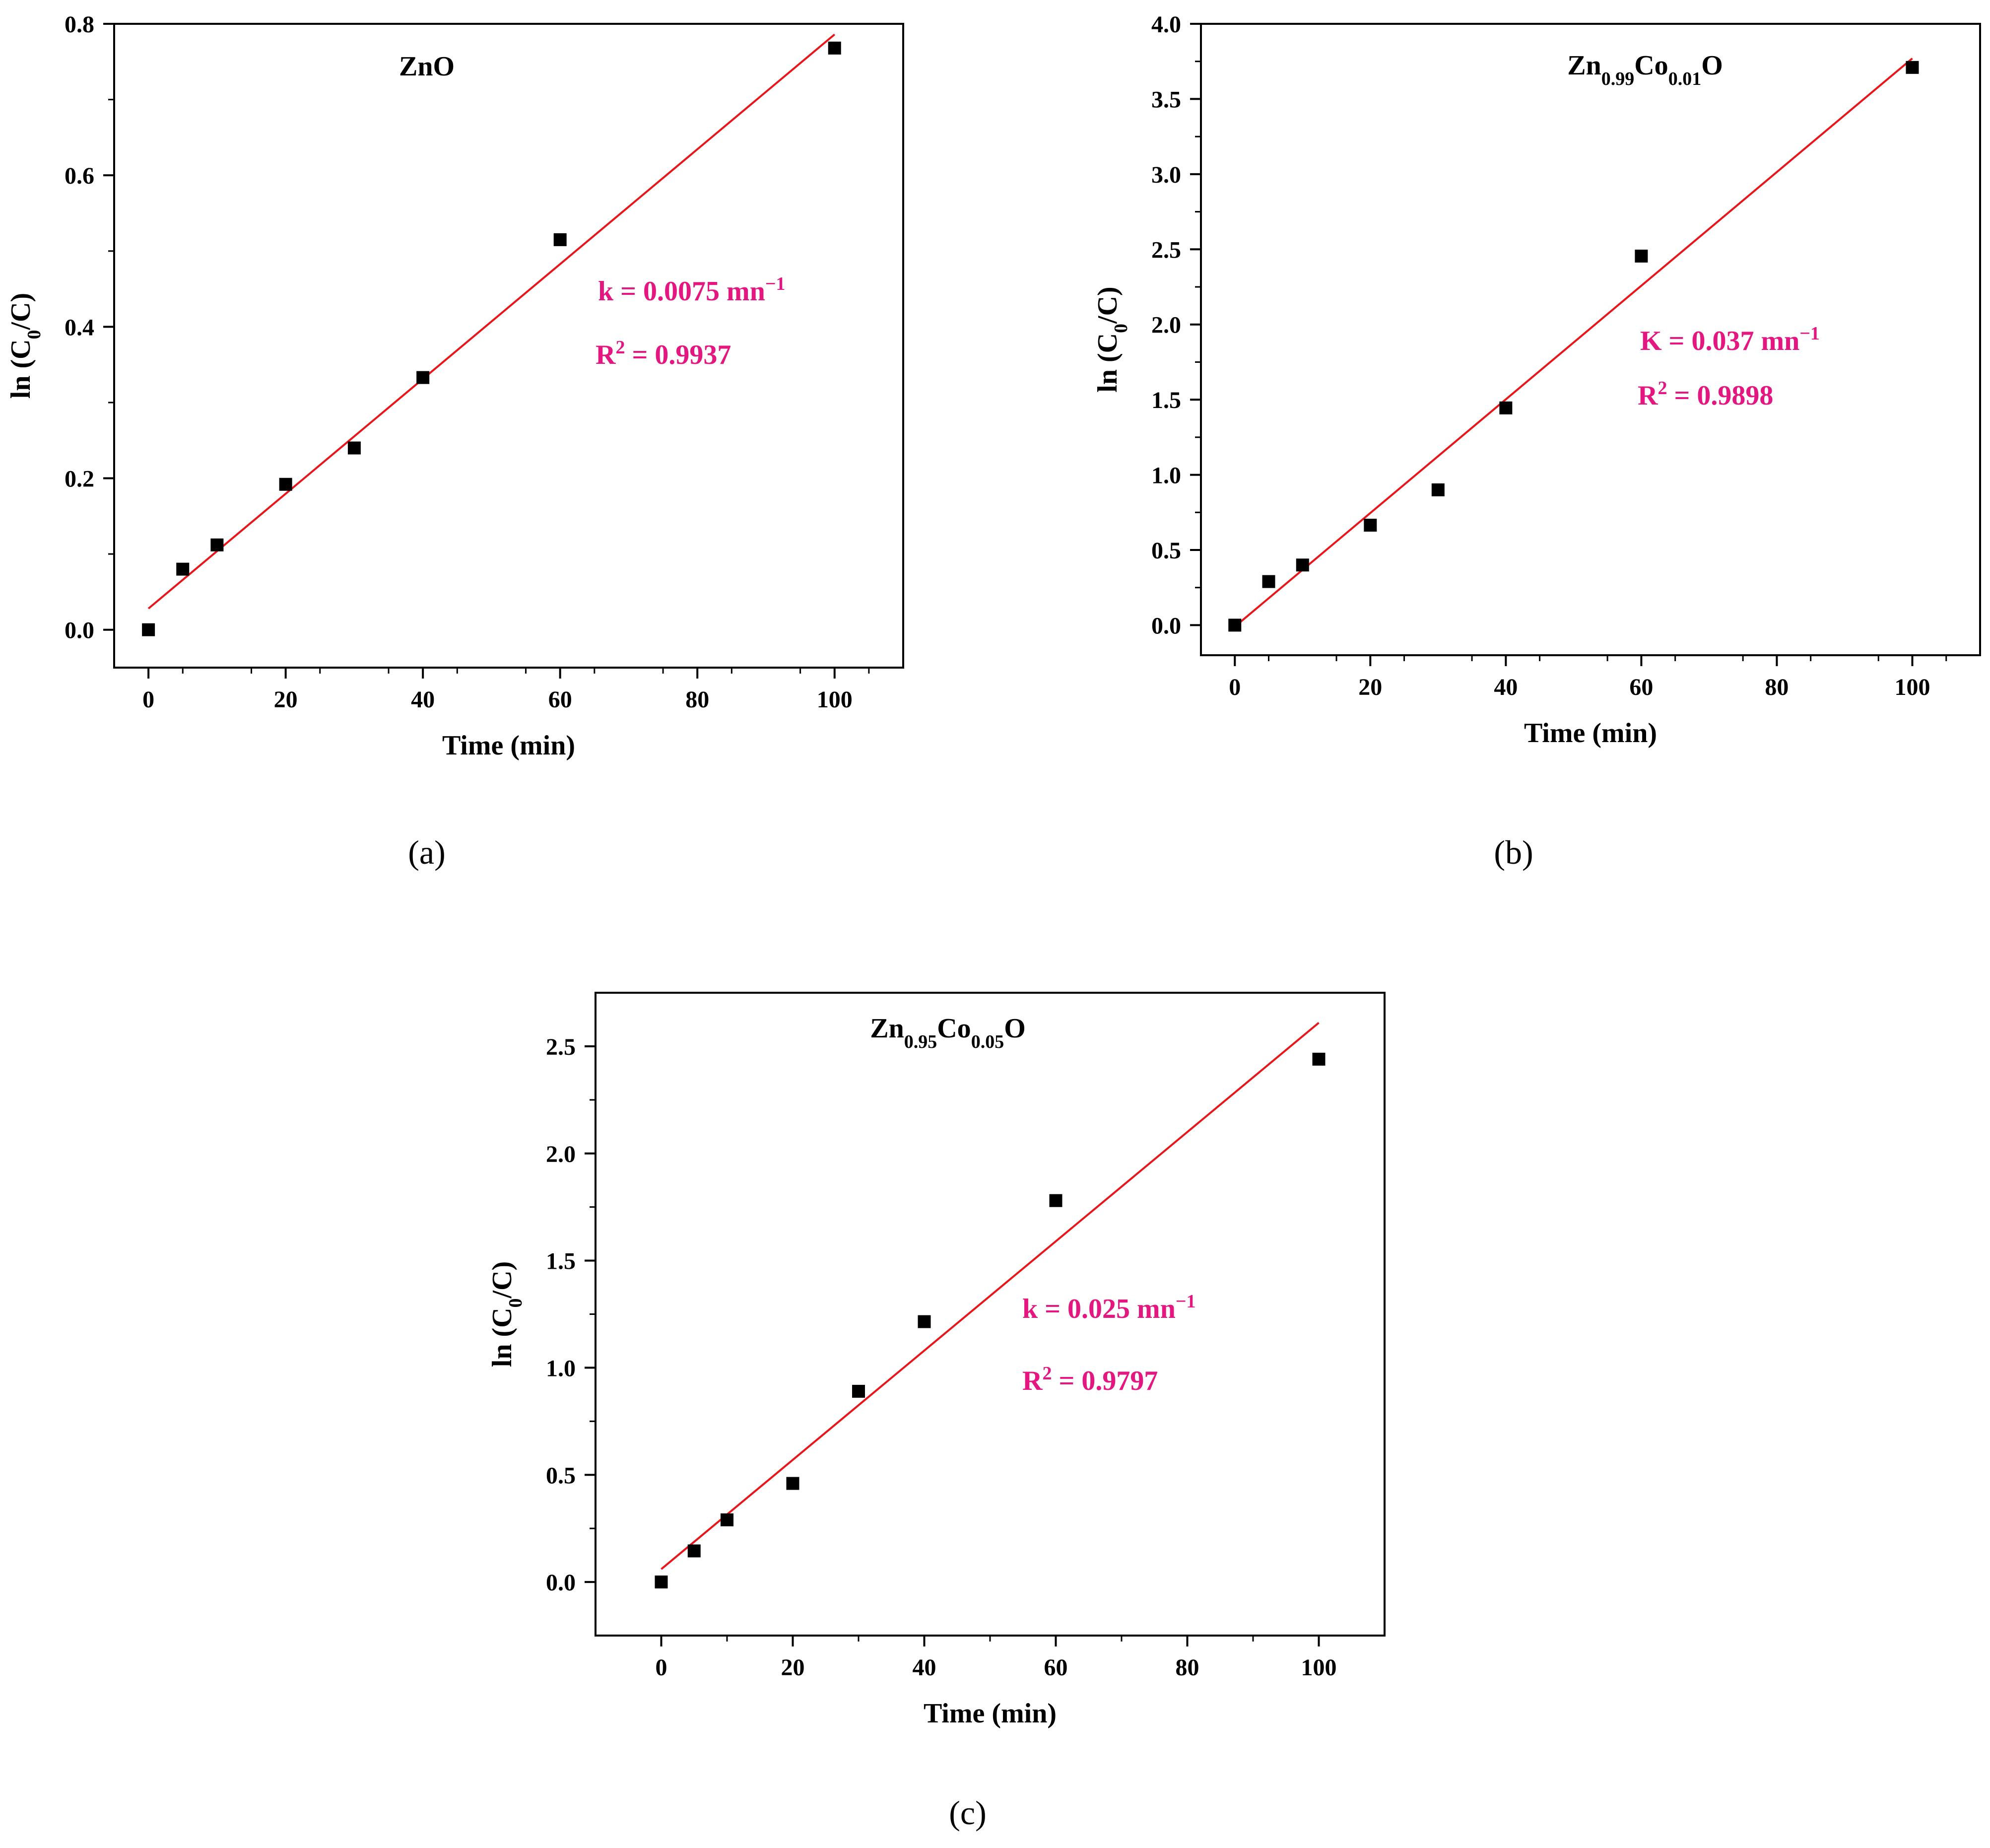 Image resolution: width=1990 pixels, height=1848 pixels. I want to click on r-squared-annotation: R2 = 0.9797, so click(1090, 1379).